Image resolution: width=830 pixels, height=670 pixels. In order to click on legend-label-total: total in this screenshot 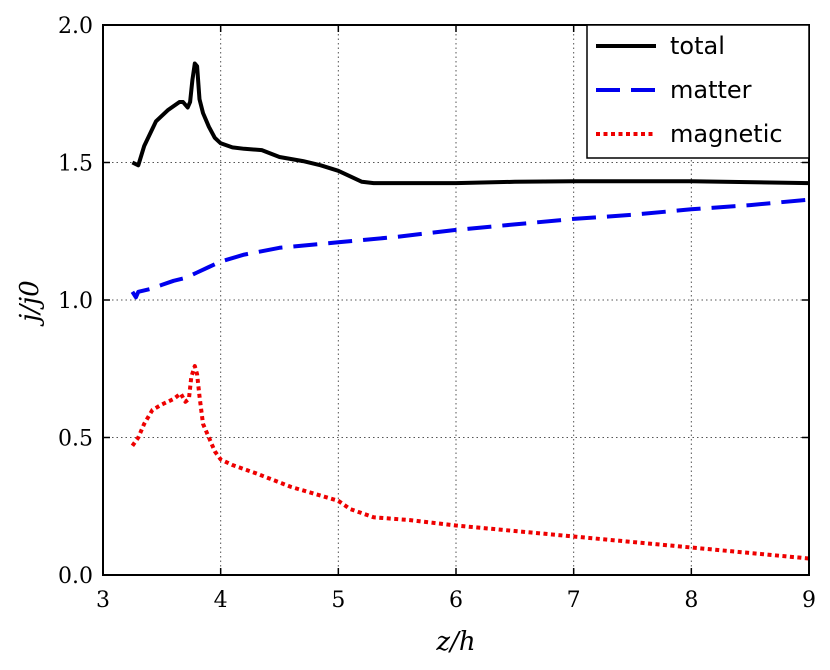, I will do `click(697, 46)`.